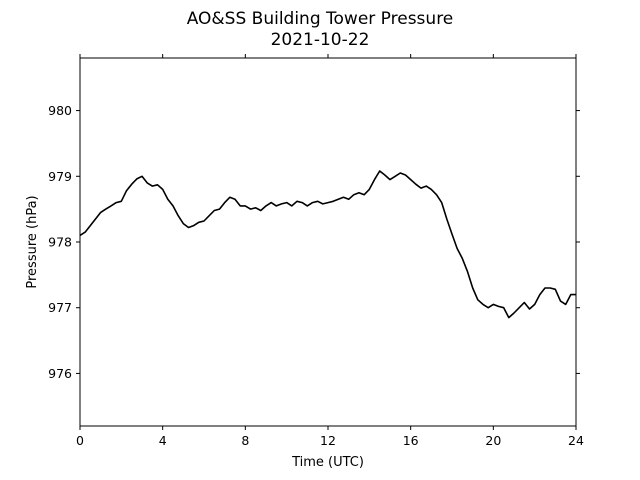 This screenshot has width=640, height=480. Describe the element at coordinates (60, 110) in the screenshot. I see `y-tick-label: 980` at that location.